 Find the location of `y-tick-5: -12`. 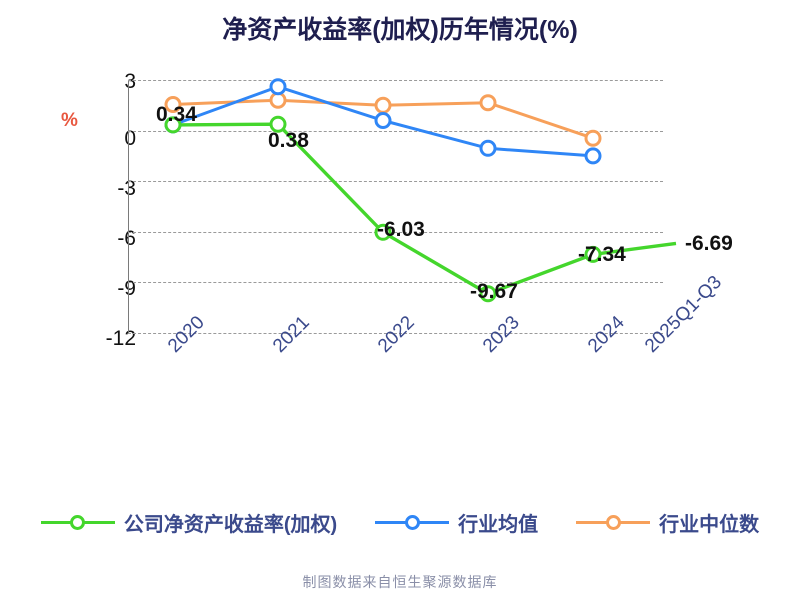

y-tick-5: -12 is located at coordinates (120, 338).